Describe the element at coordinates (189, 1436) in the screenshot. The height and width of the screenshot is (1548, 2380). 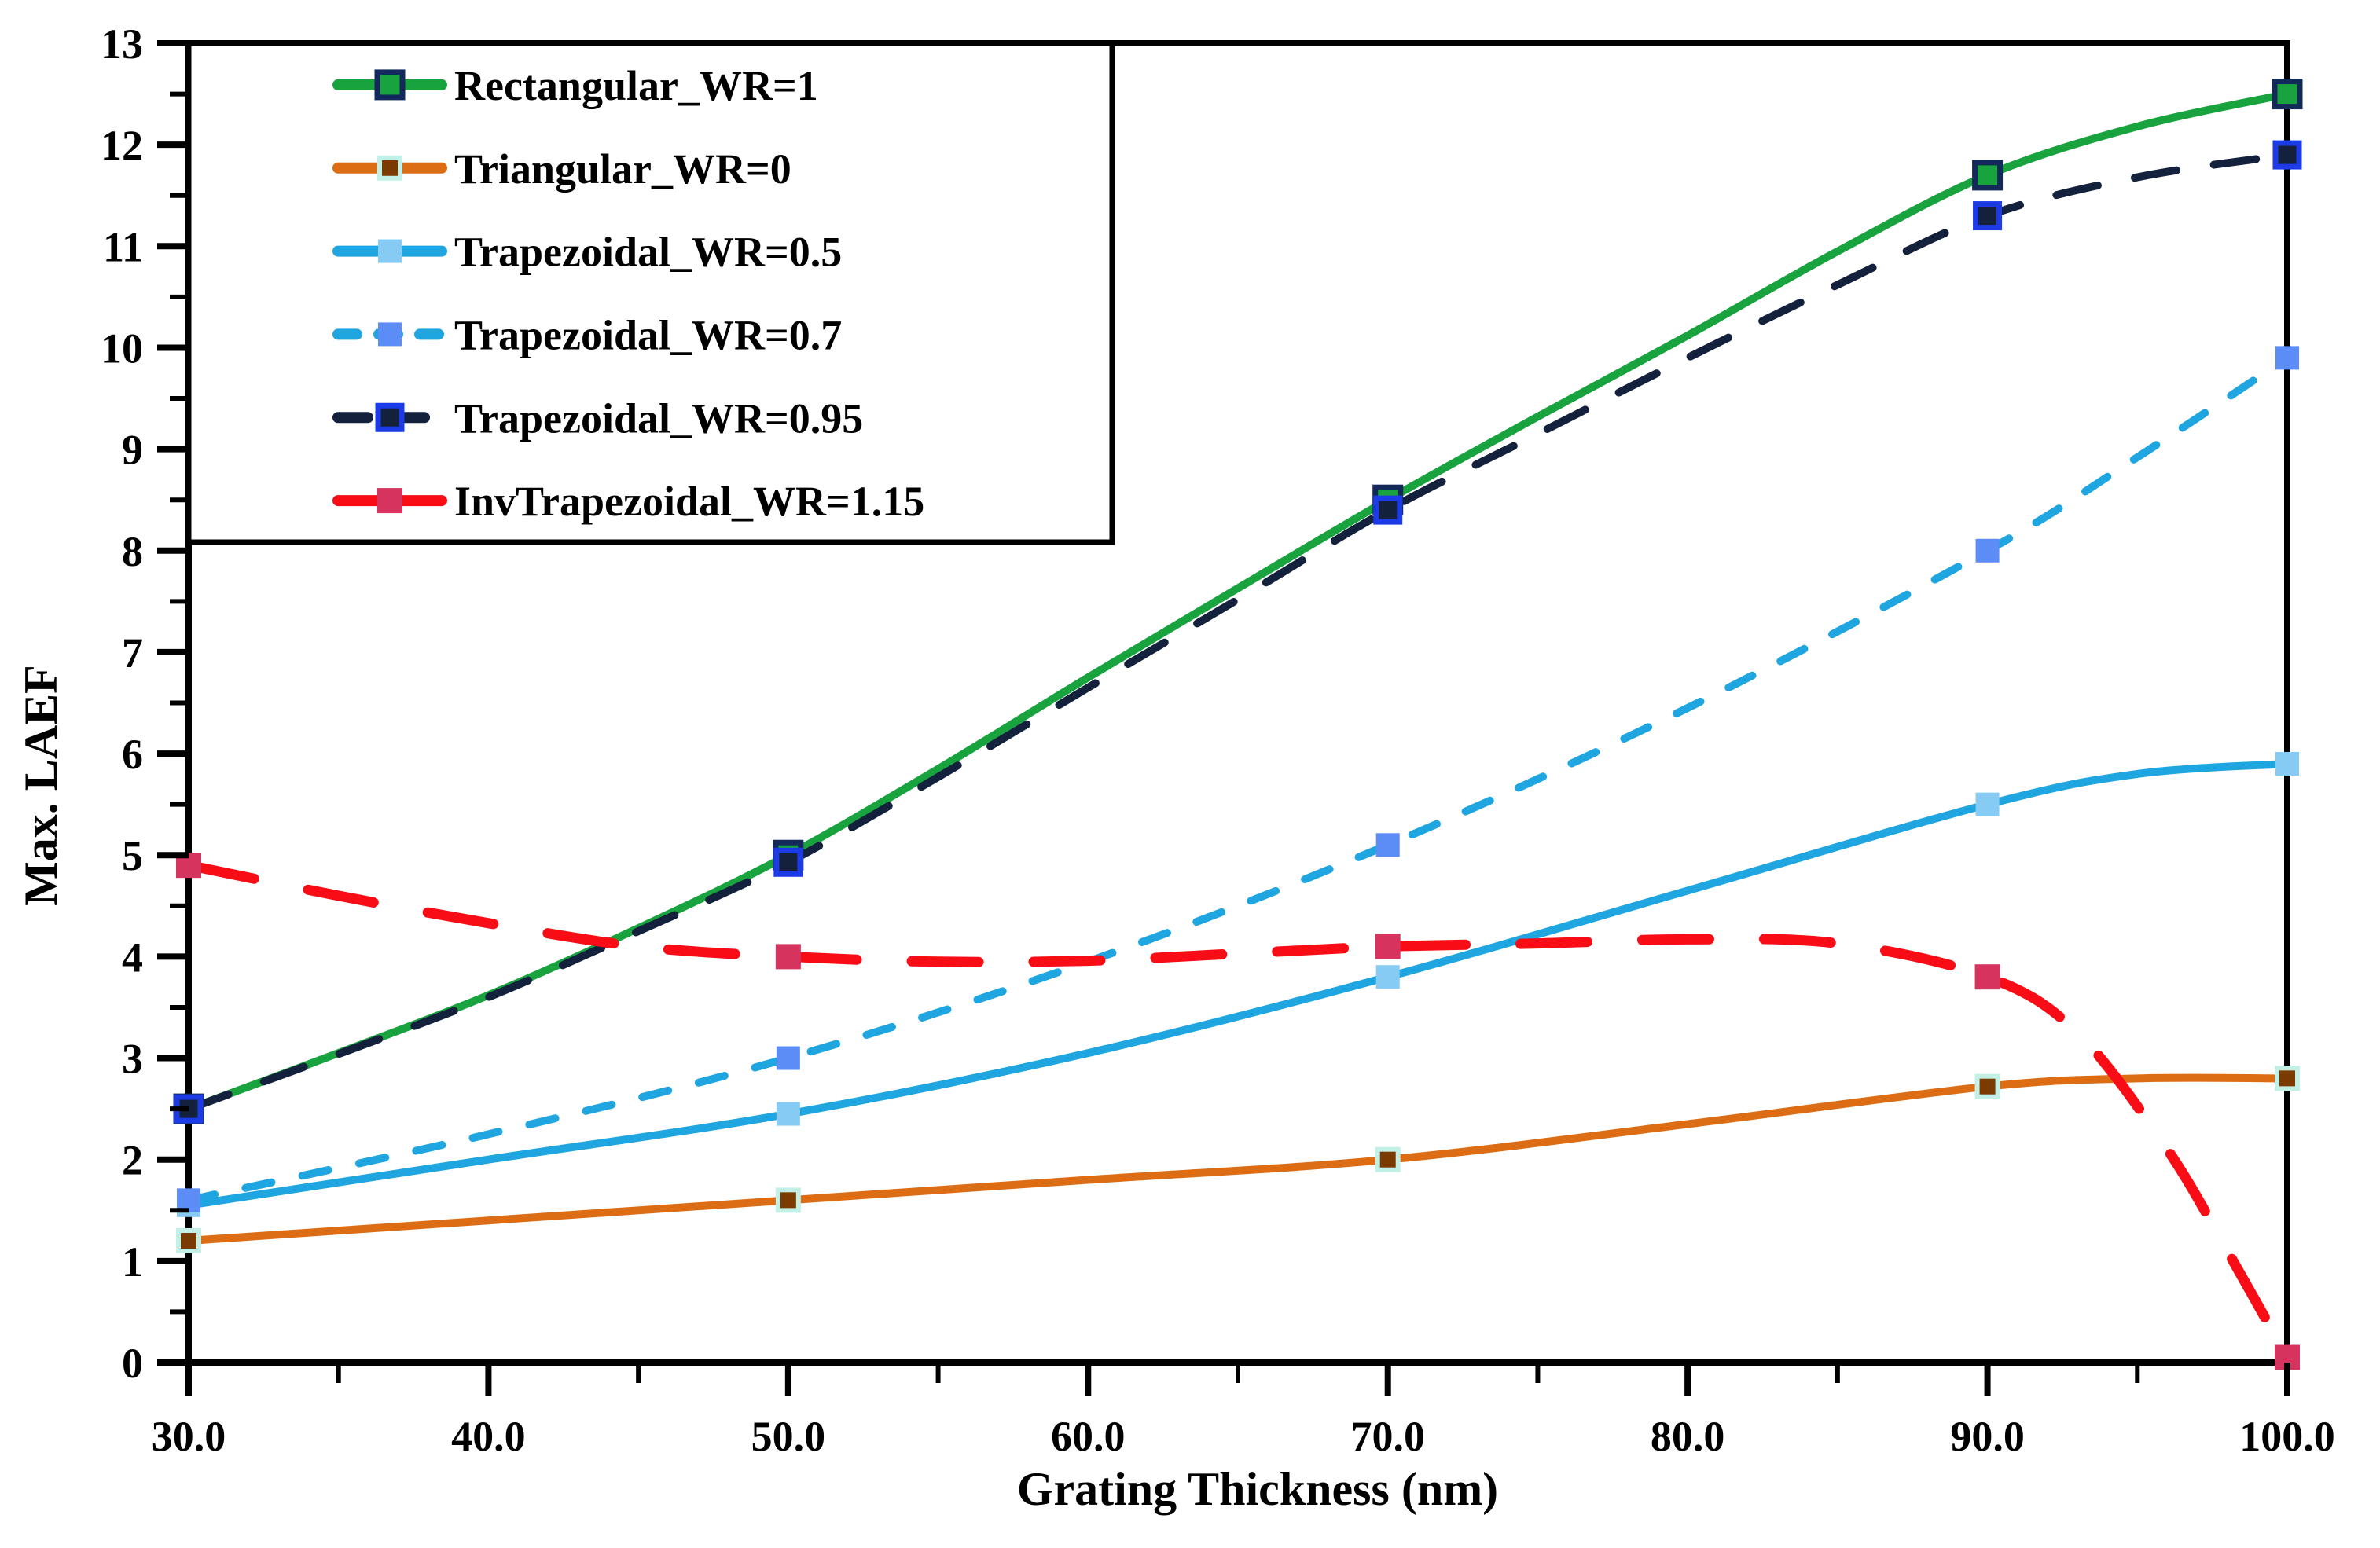
I see `x-tick-label: 30.0` at that location.